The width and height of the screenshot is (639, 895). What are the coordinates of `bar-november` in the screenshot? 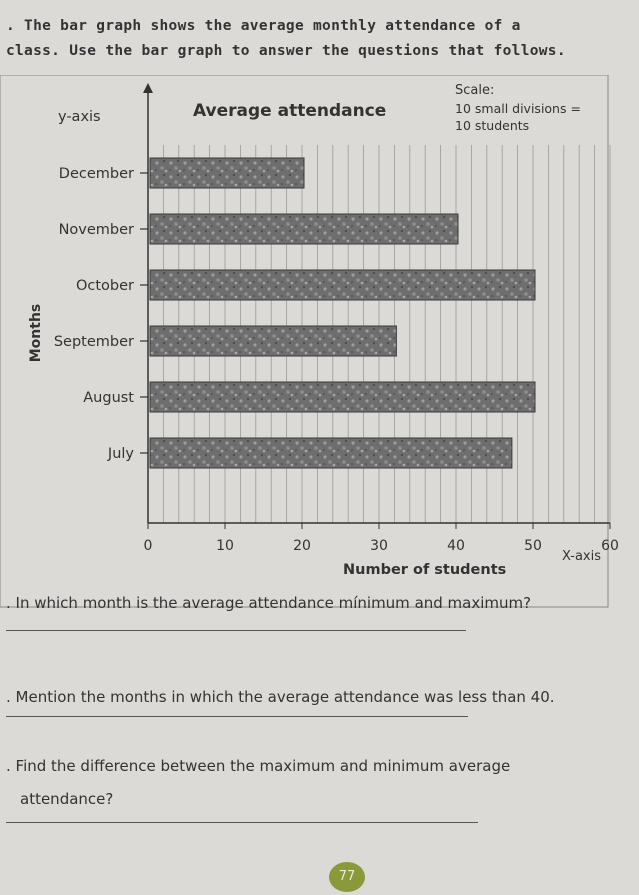 It's located at (304, 229).